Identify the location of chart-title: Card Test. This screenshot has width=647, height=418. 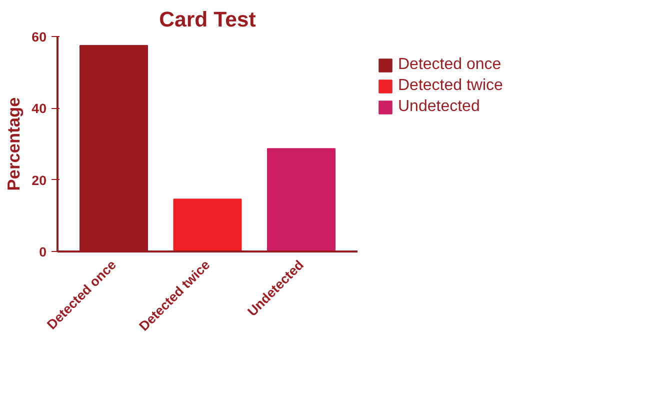
(207, 20).